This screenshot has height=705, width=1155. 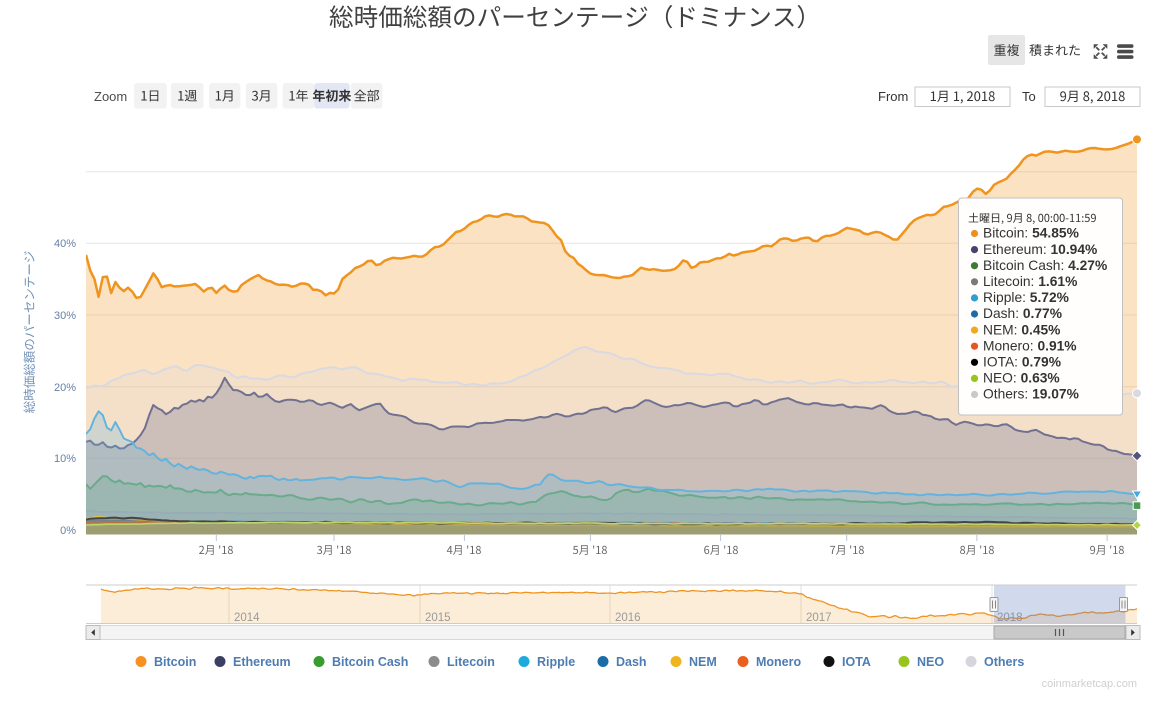 I want to click on svg-text: NEO: 0.63%, so click(x=1021, y=378).